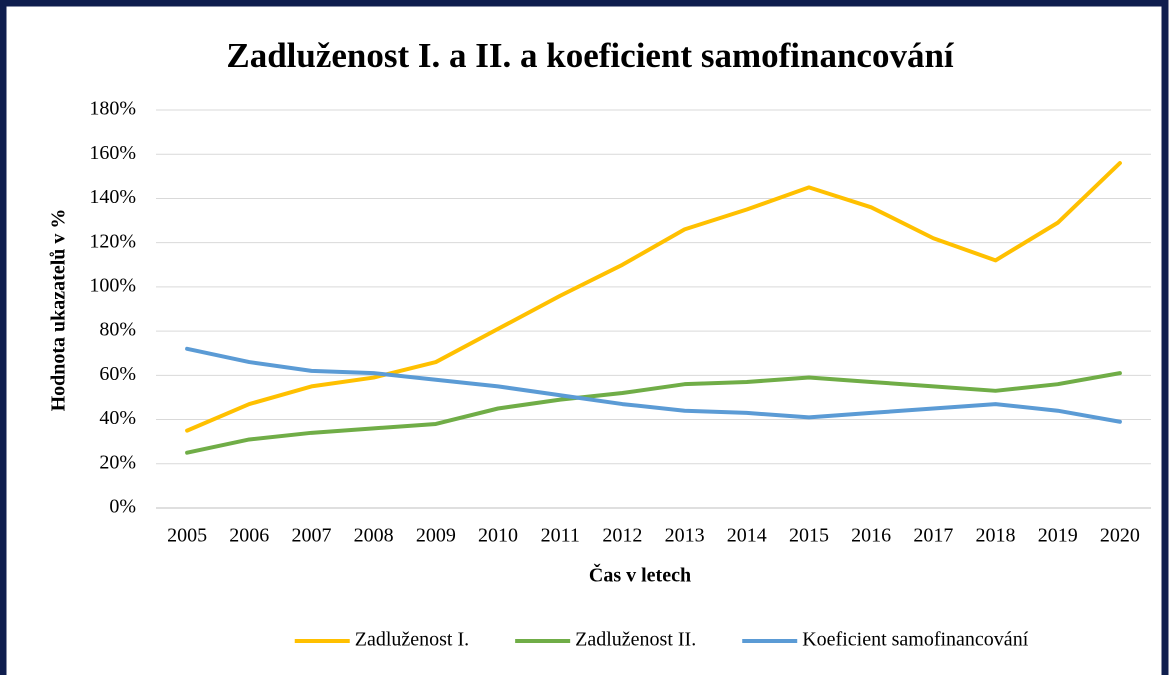 This screenshot has height=675, width=1171. What do you see at coordinates (635, 640) in the screenshot?
I see `legend-label: Zadluženost II.` at bounding box center [635, 640].